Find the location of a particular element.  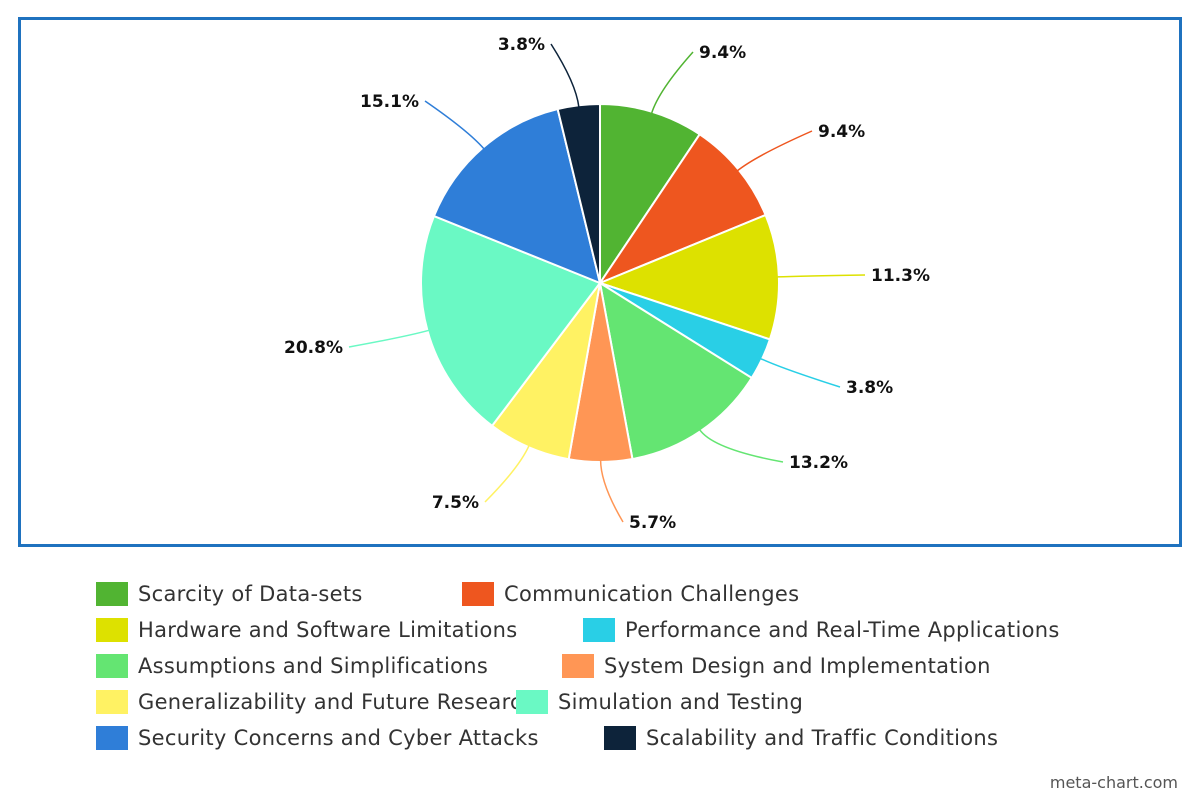

slice-label-1: 9.4% is located at coordinates (722, 53).